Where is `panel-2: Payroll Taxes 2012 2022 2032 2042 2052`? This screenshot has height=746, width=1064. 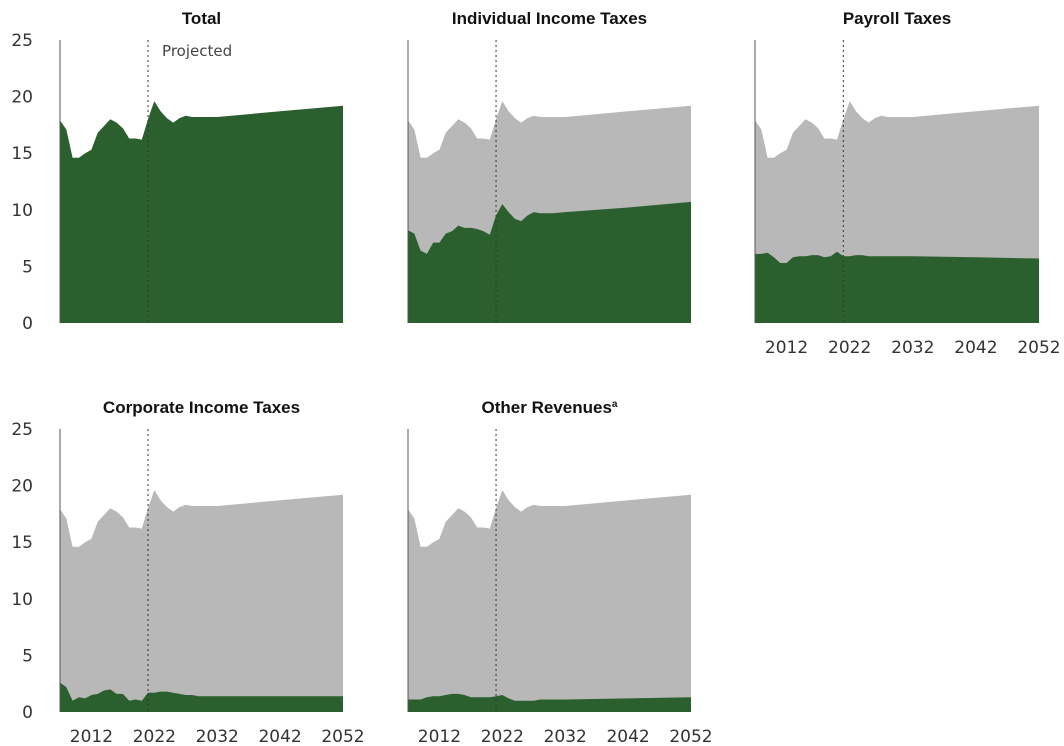
panel-2: Payroll Taxes 2012 2022 2032 2042 2052 is located at coordinates (907, 183).